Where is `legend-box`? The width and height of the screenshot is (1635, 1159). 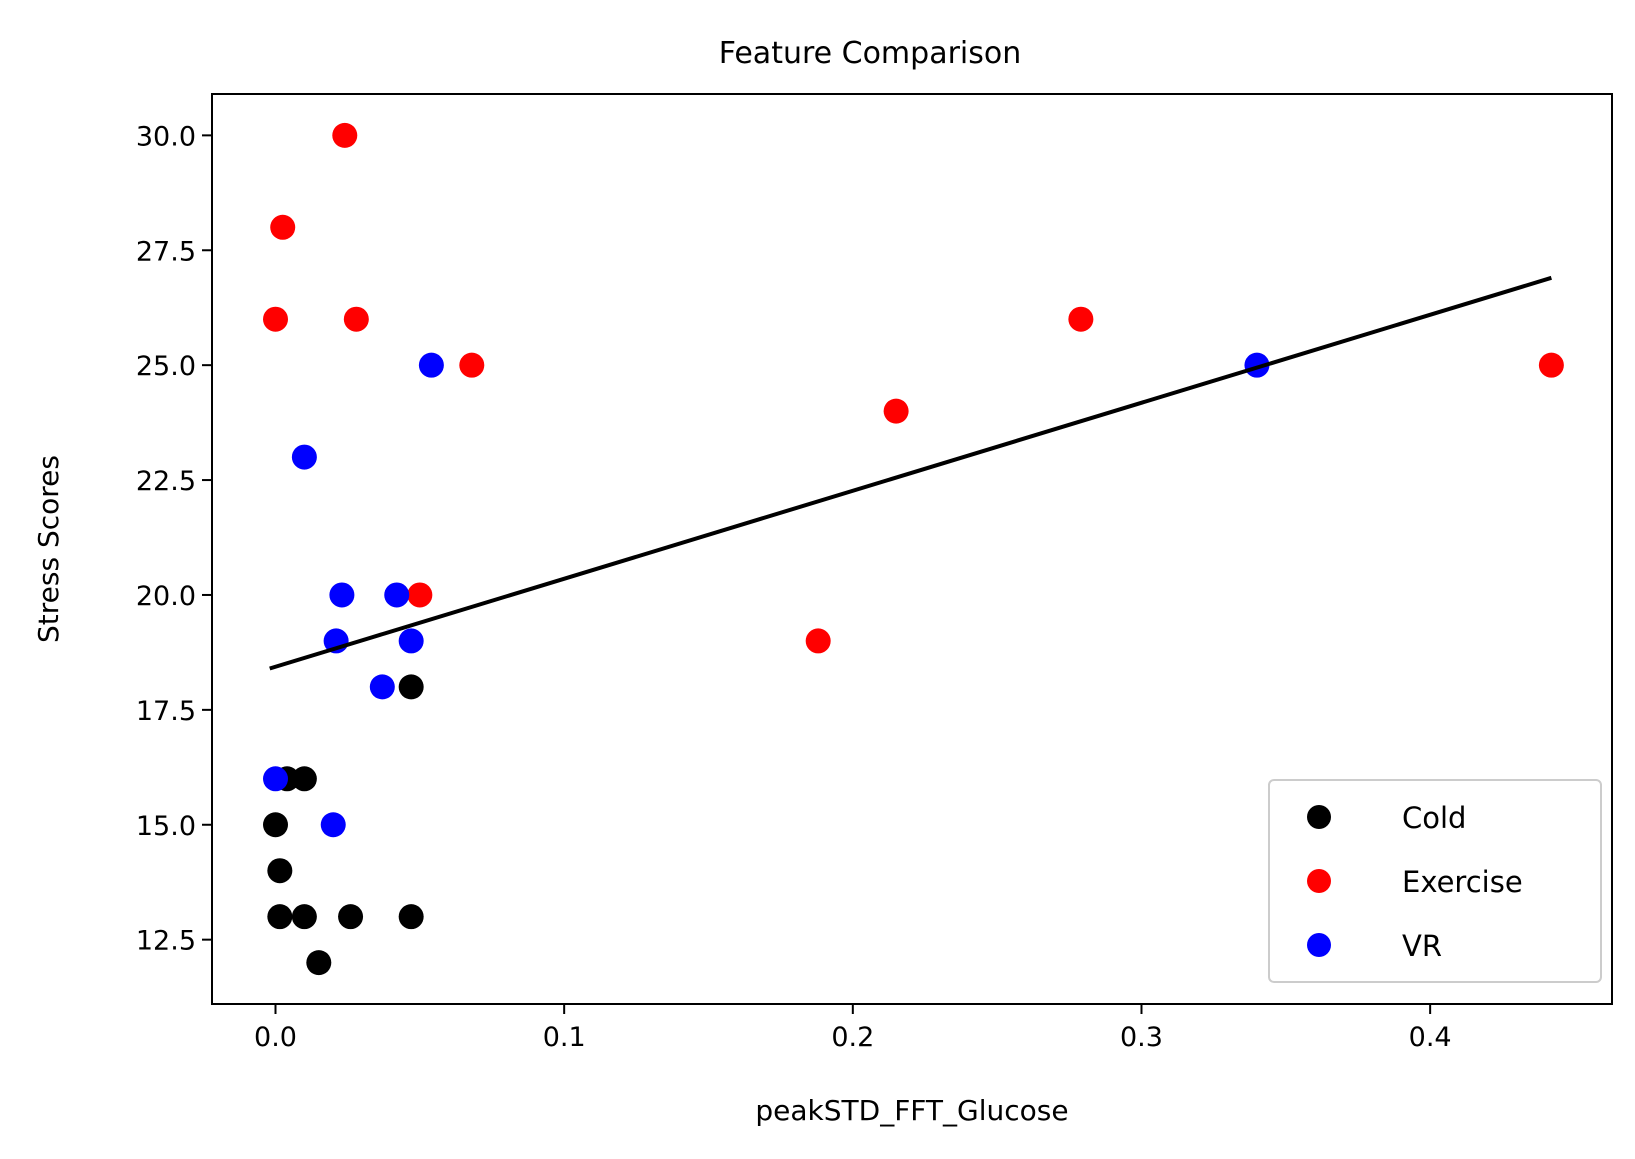 legend-box is located at coordinates (1435, 881).